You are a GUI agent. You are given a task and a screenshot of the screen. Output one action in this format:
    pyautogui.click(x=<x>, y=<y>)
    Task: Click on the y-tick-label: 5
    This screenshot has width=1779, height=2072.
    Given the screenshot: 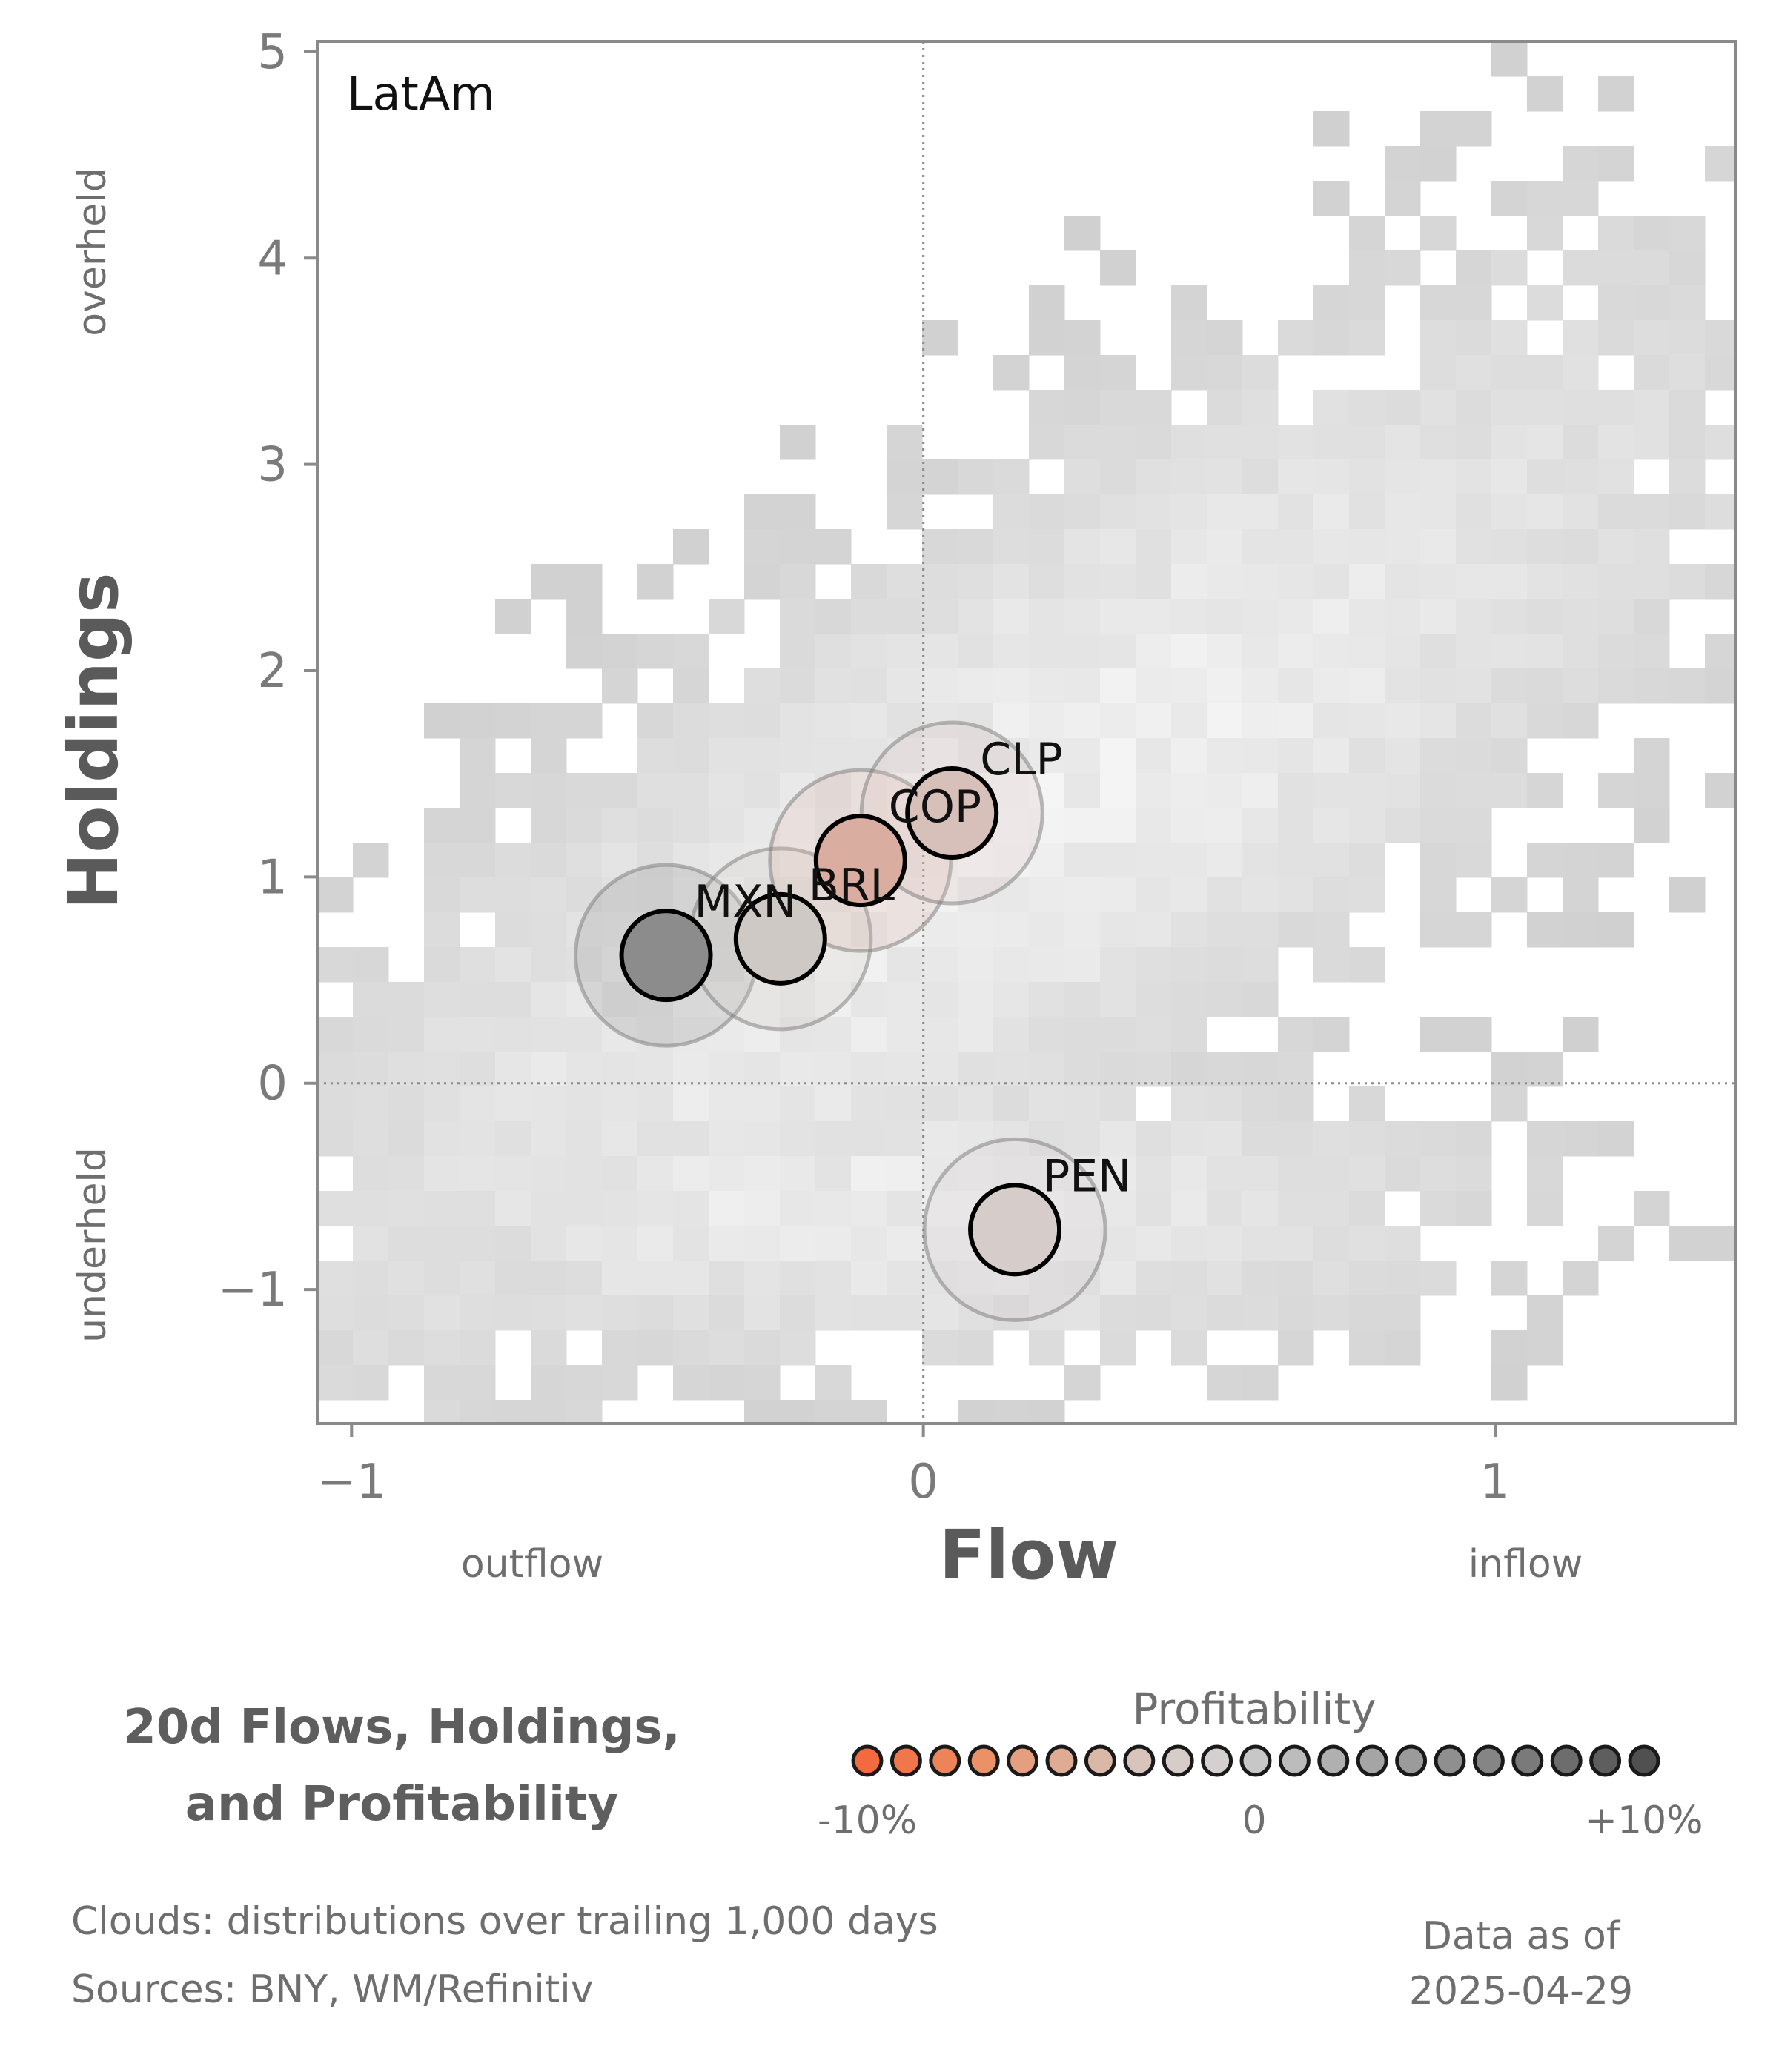 What is the action you would take?
    pyautogui.click(x=272, y=52)
    